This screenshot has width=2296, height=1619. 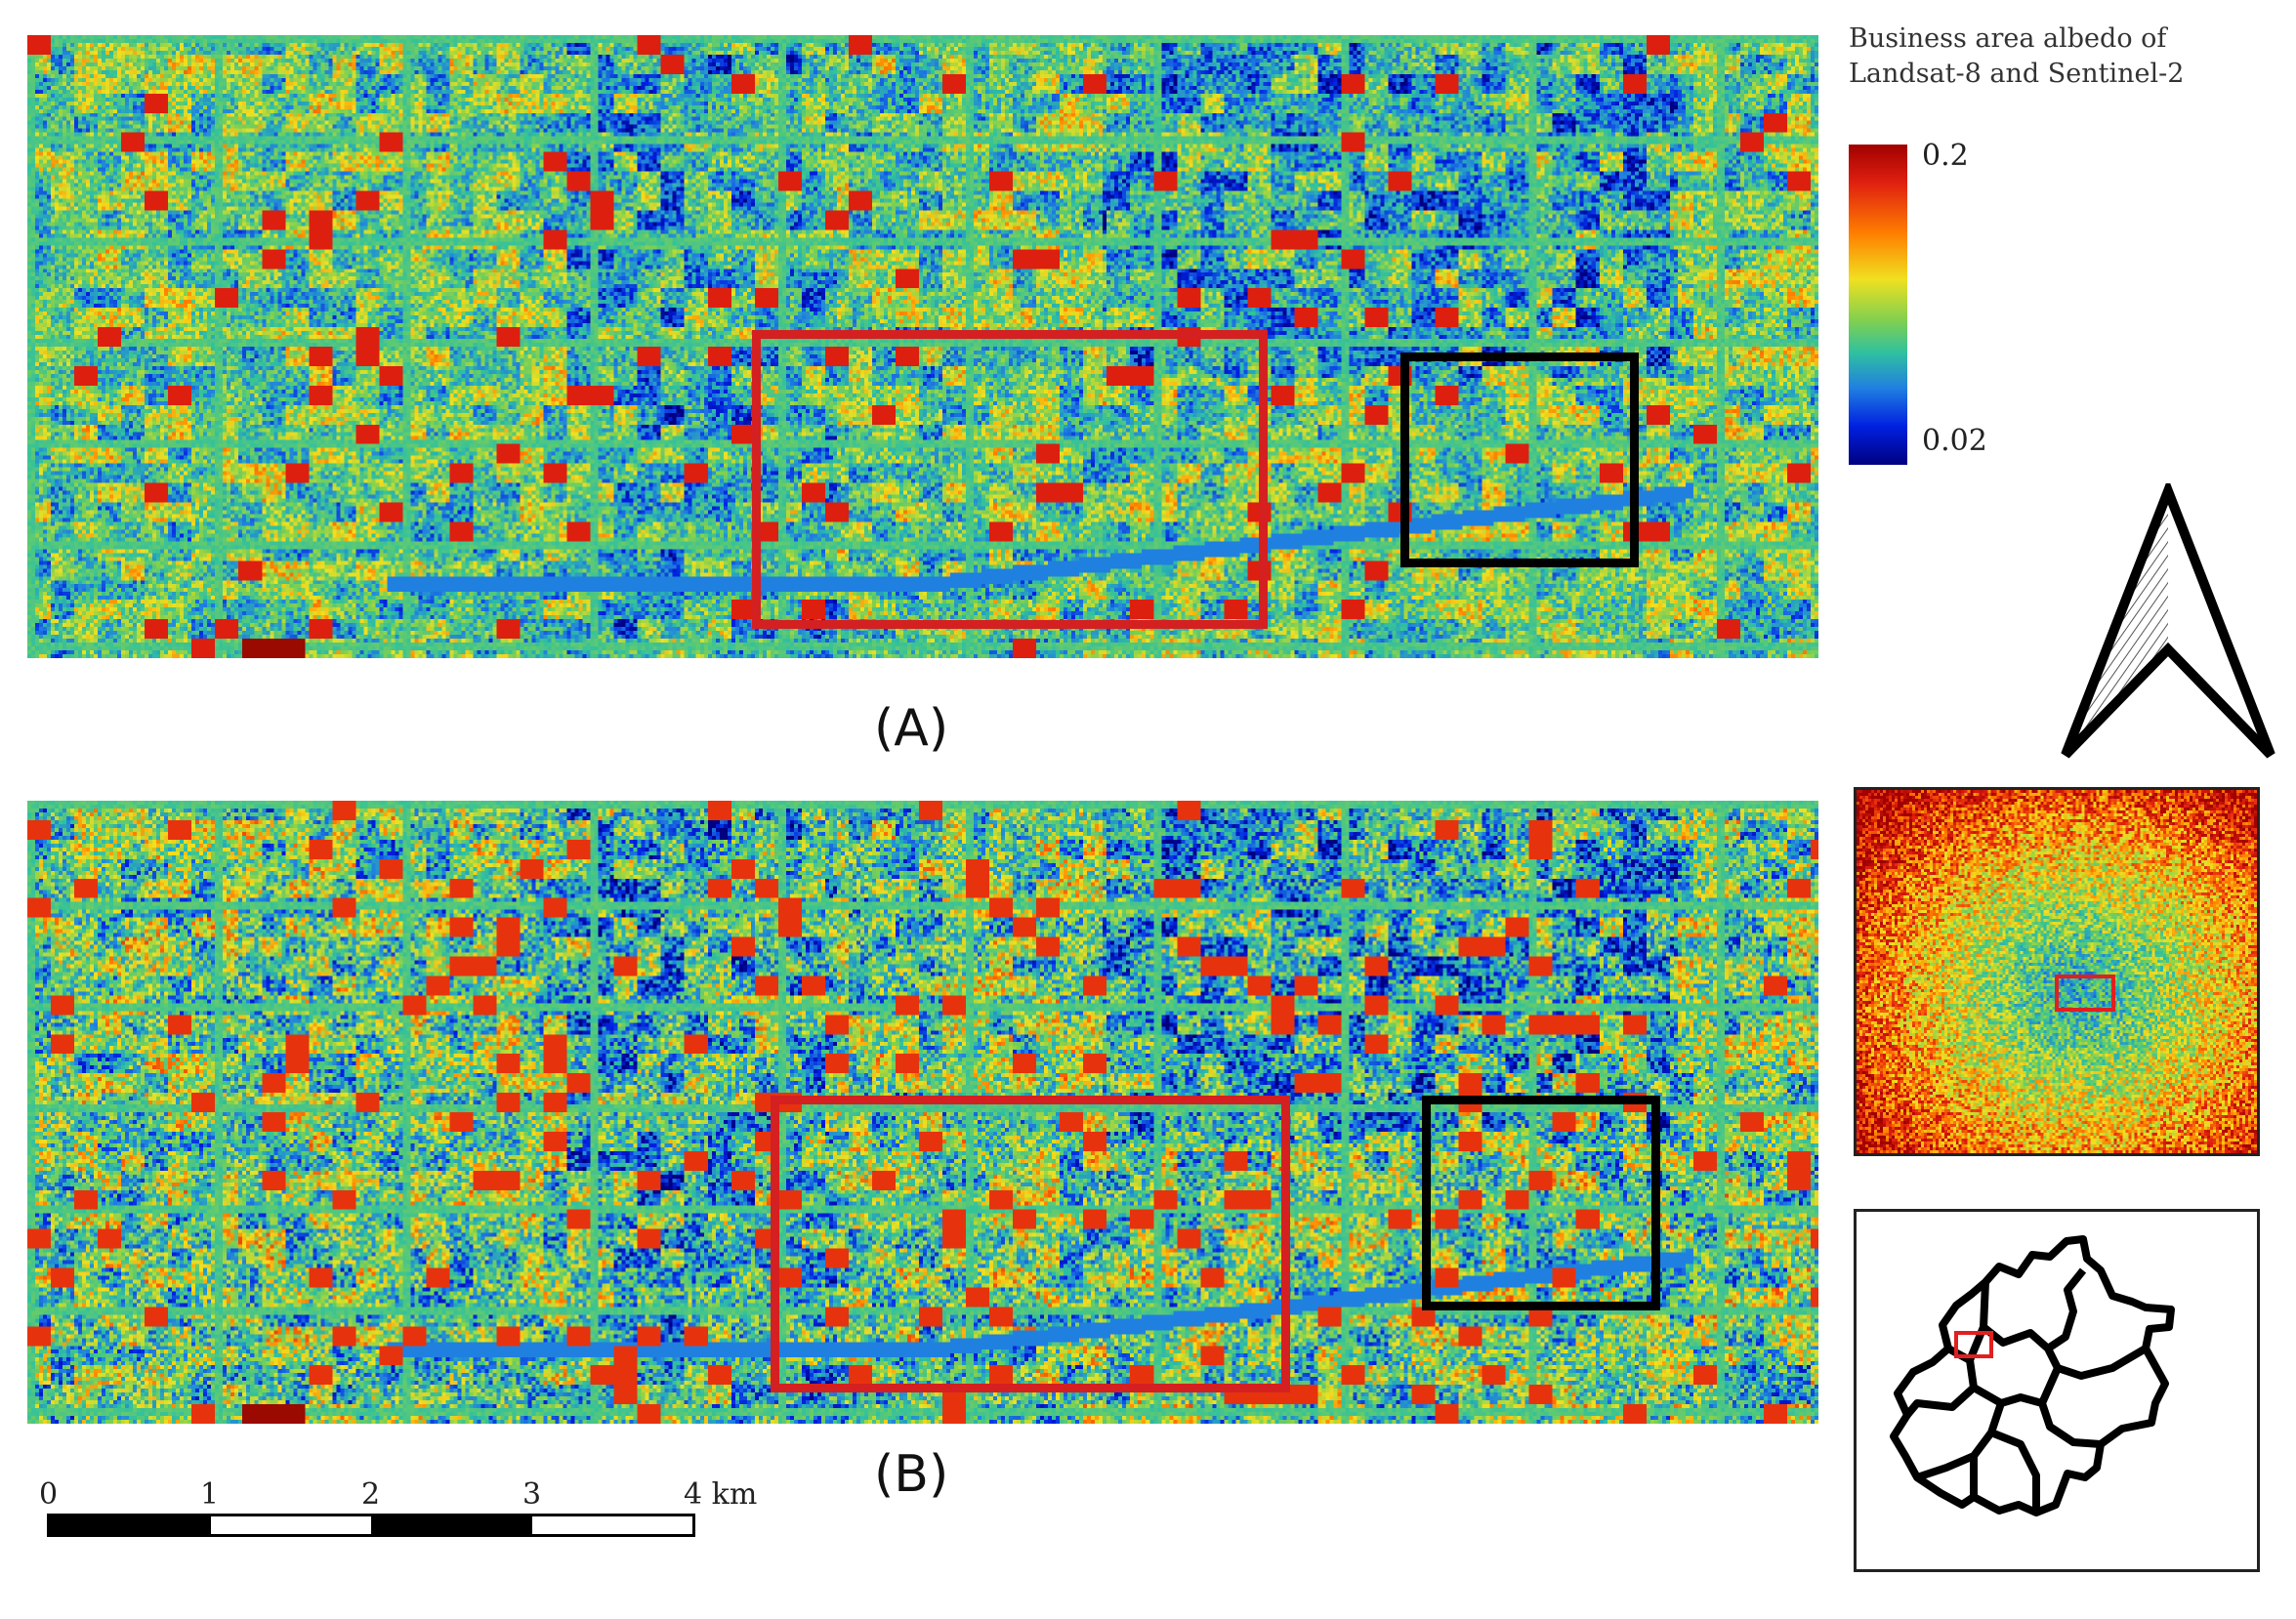 I want to click on legend-title-line2: Landsat-8 and Sentinel-2, so click(x=2017, y=74).